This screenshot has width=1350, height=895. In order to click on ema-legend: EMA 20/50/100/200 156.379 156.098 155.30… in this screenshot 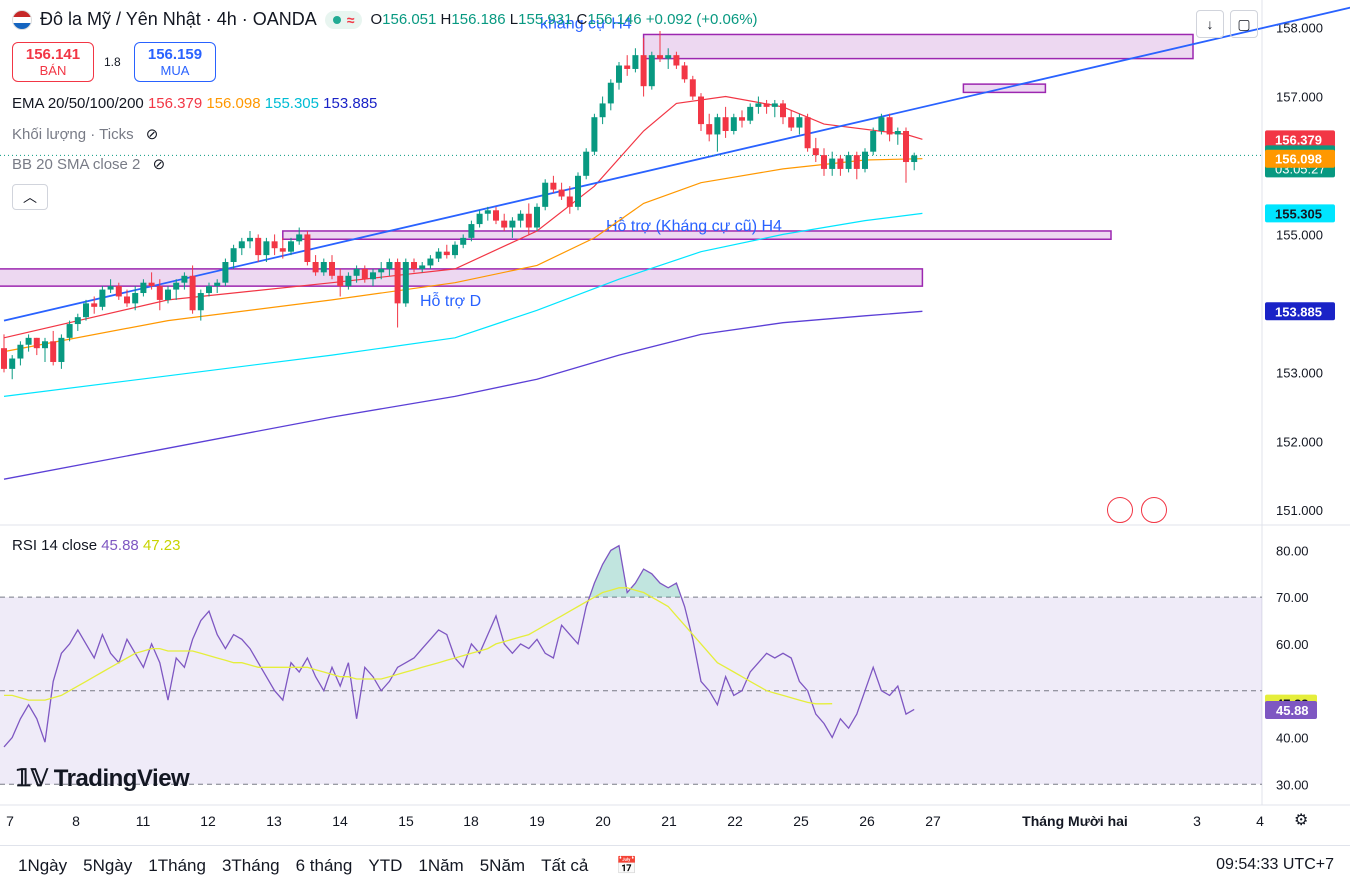, I will do `click(195, 103)`.